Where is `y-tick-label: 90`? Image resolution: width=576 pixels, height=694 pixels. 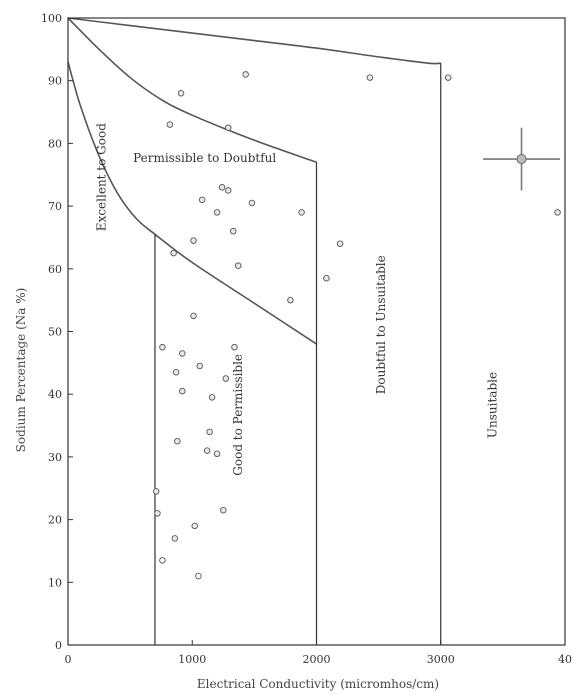
y-tick-label: 90 is located at coordinates (55, 81).